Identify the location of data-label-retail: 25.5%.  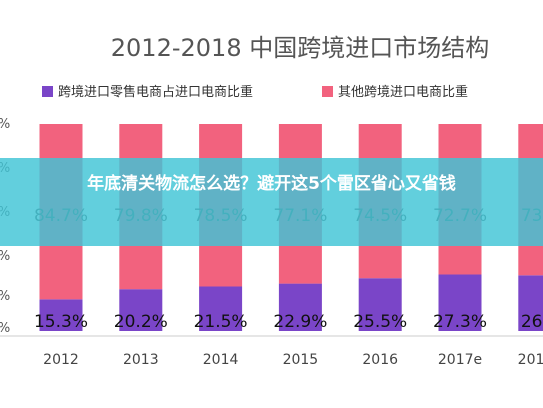
(380, 322).